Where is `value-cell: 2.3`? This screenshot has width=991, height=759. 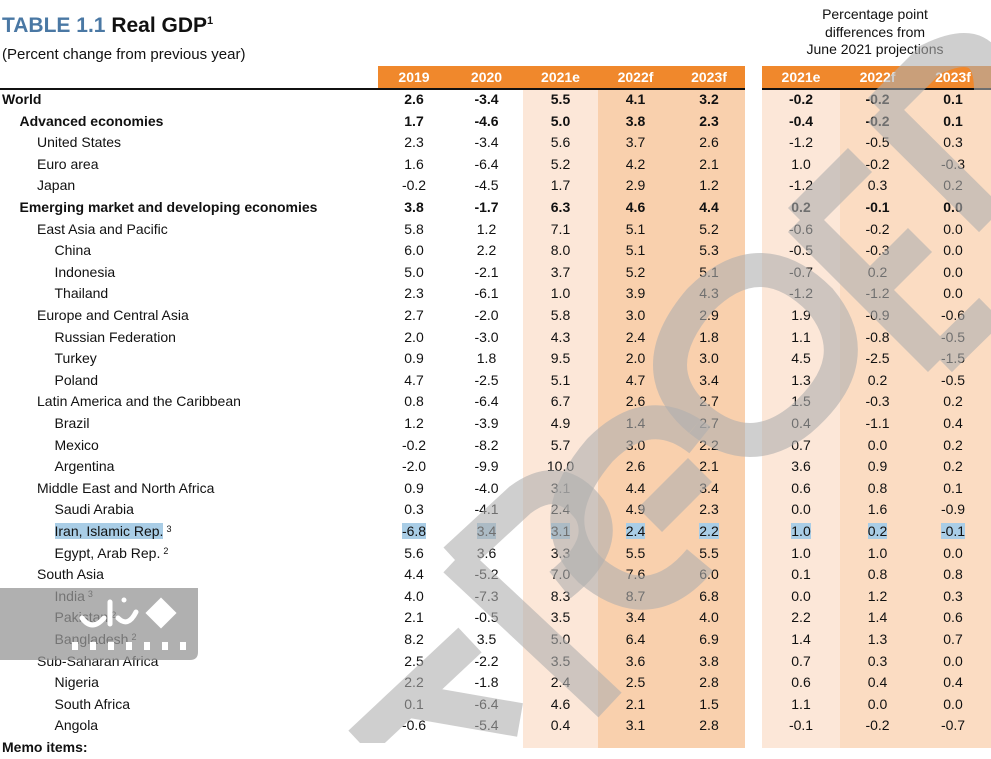 value-cell: 2.3 is located at coordinates (414, 142).